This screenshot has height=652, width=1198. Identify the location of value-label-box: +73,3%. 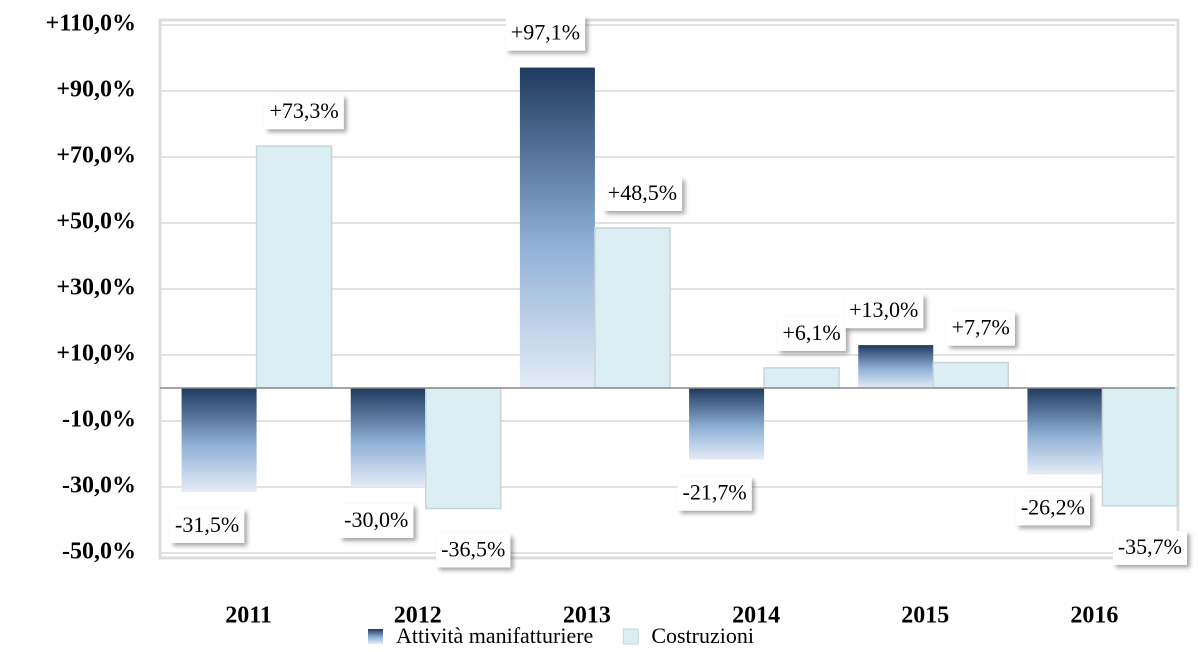
(304, 112).